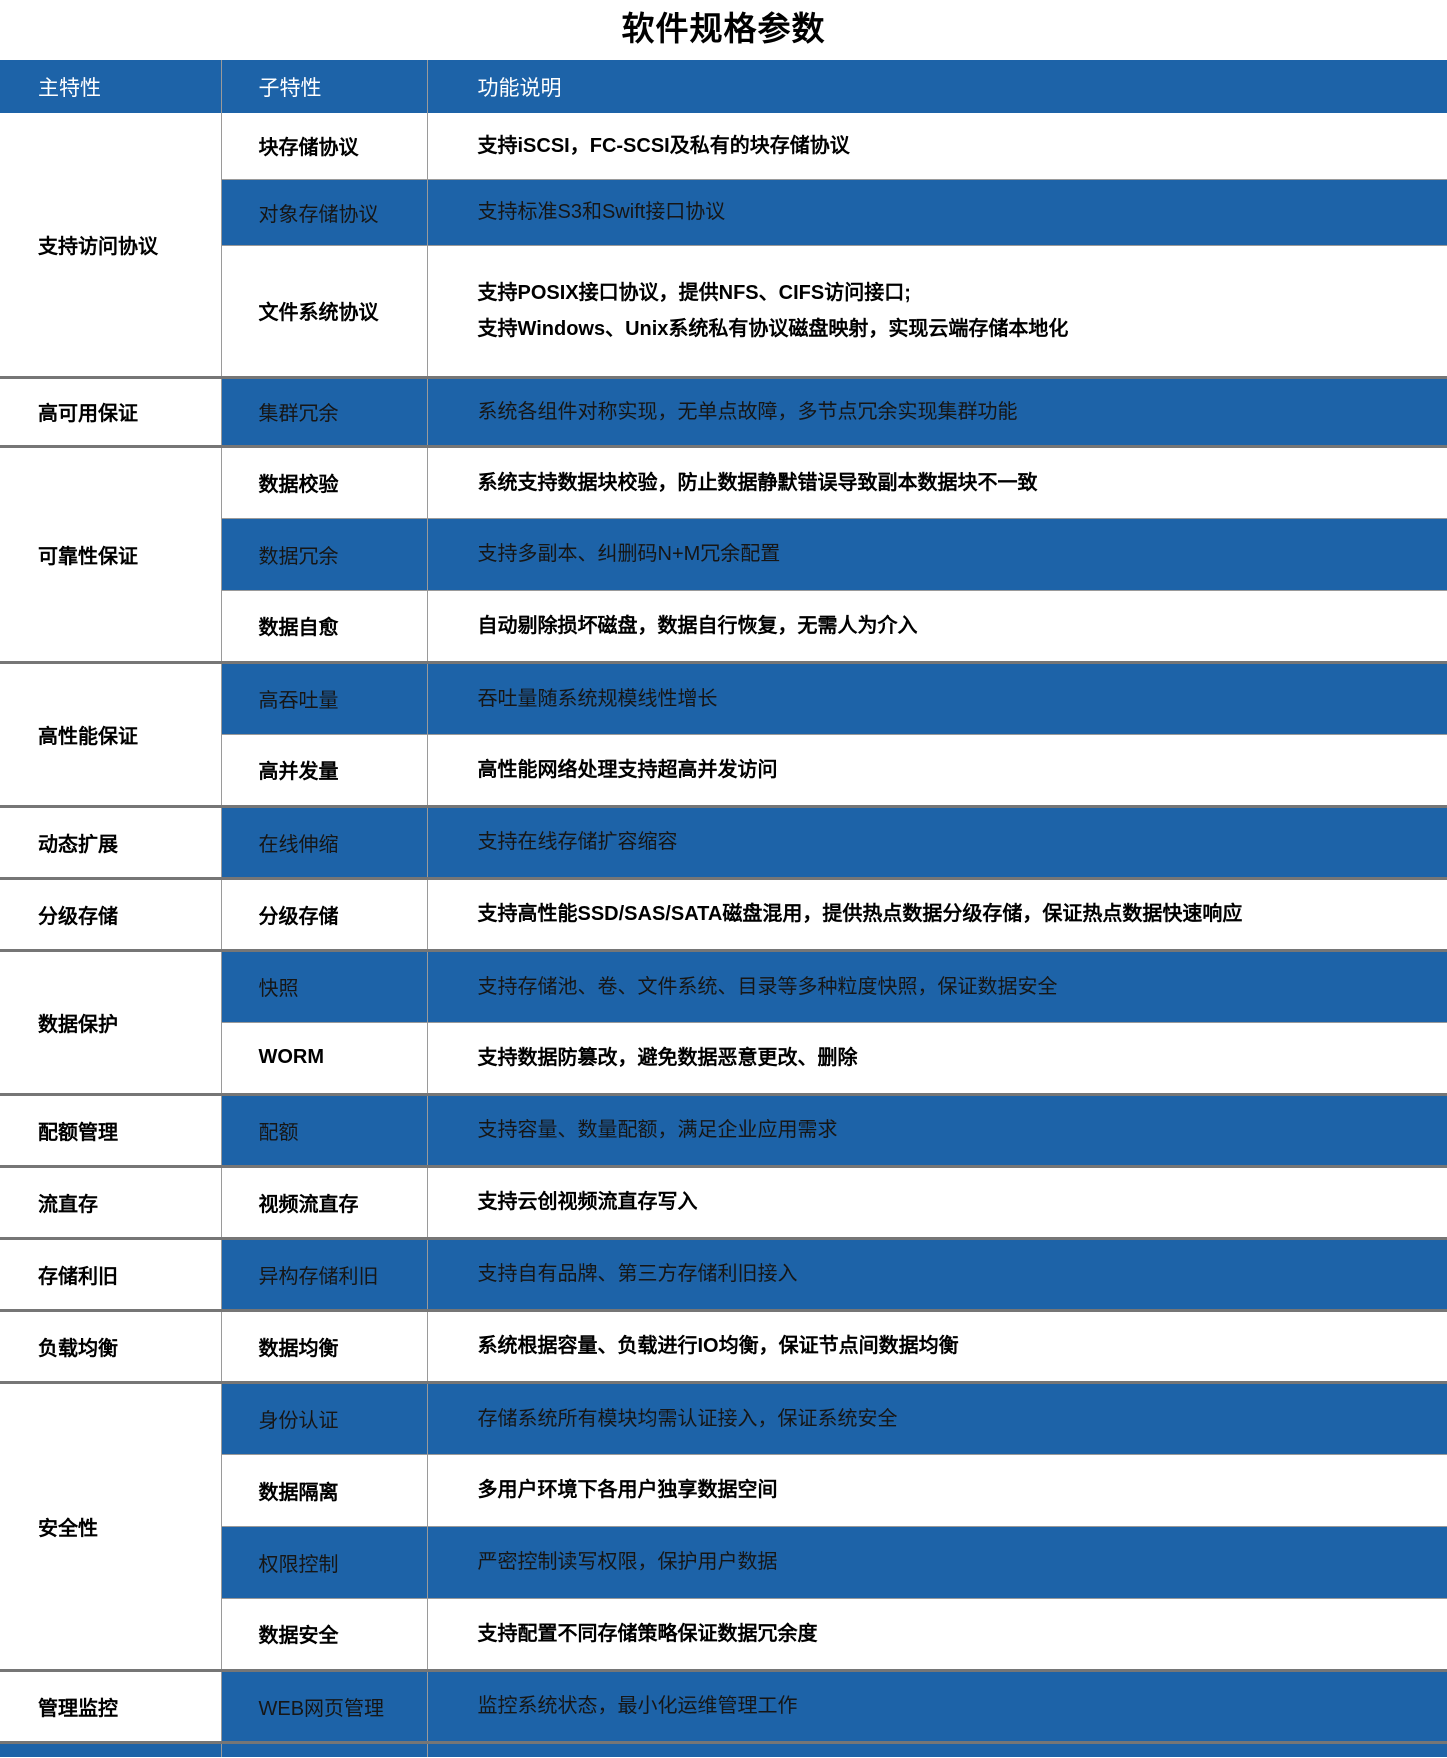  I want to click on feature-description-cell: 支持配置不同存储策略保证数据冗余度, so click(937, 1633).